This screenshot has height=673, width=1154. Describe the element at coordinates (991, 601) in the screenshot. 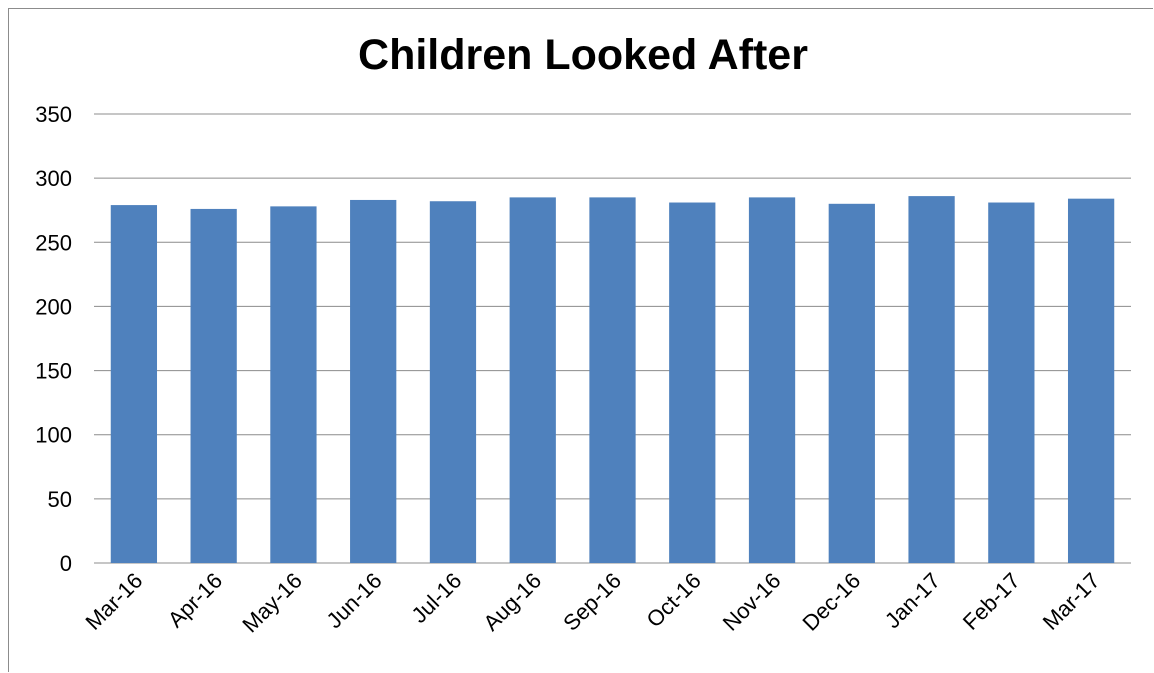

I see `x-tick-label: Feb-17` at that location.